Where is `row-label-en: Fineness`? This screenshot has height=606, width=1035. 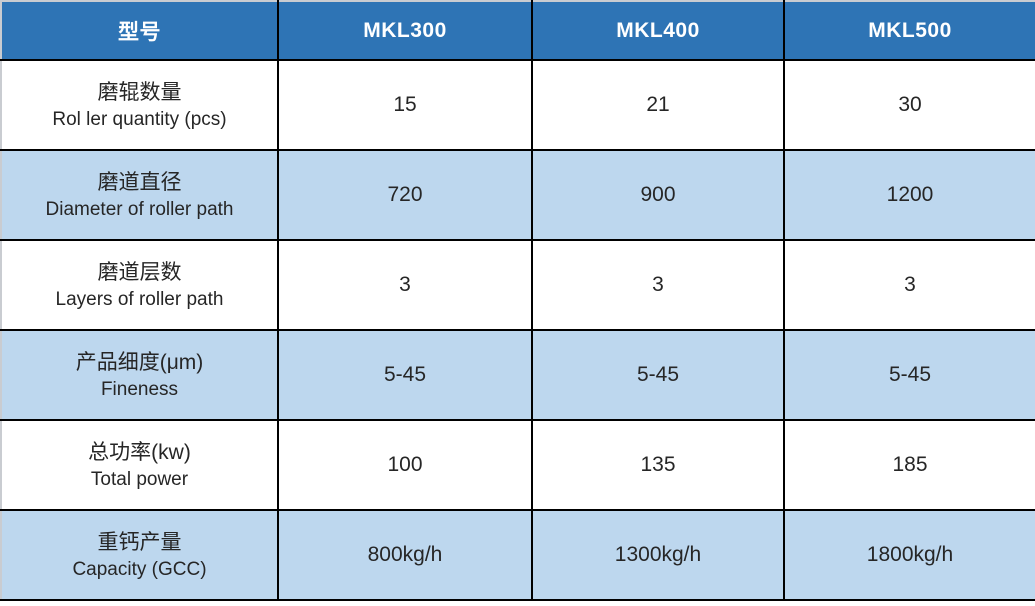
row-label-en: Fineness is located at coordinates (139, 390).